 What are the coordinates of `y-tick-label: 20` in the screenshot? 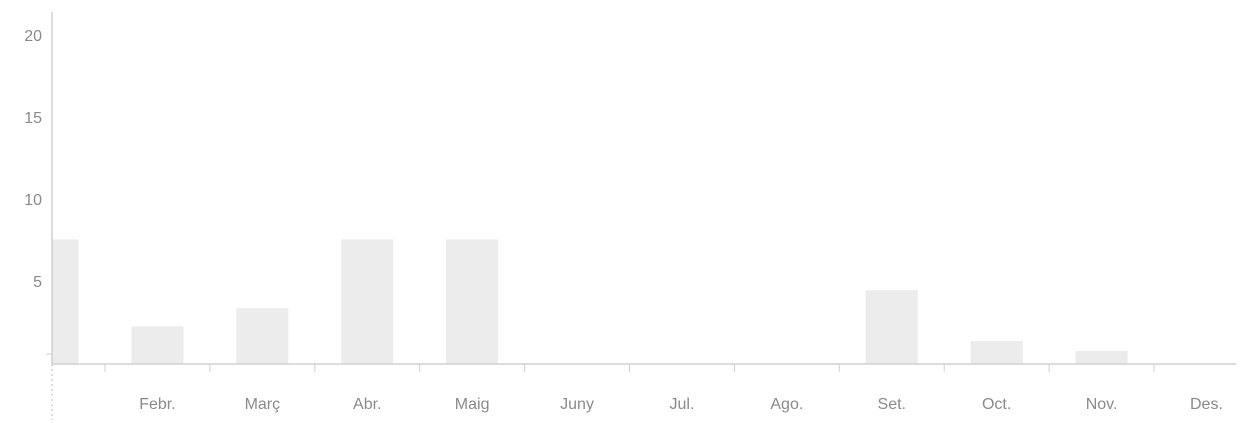 It's located at (33, 36).